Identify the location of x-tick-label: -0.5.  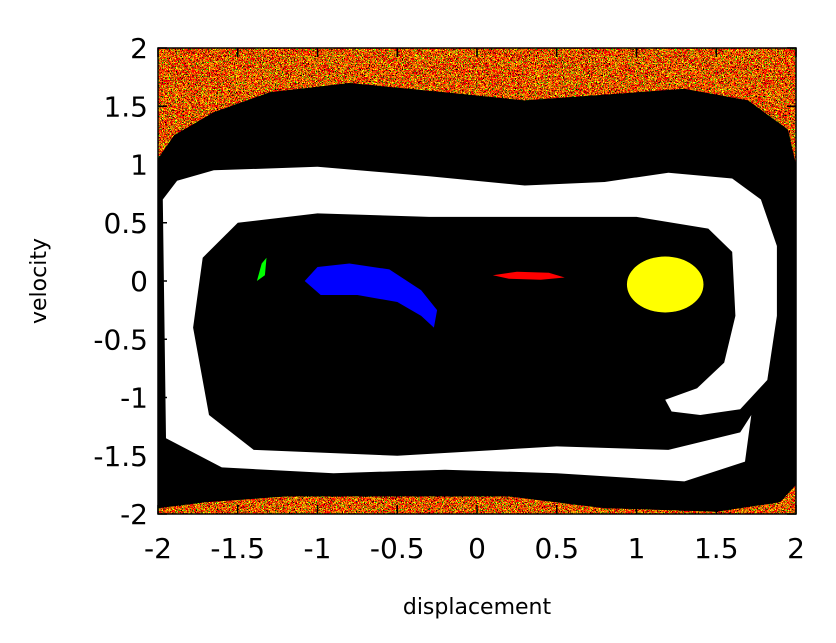
(397, 548).